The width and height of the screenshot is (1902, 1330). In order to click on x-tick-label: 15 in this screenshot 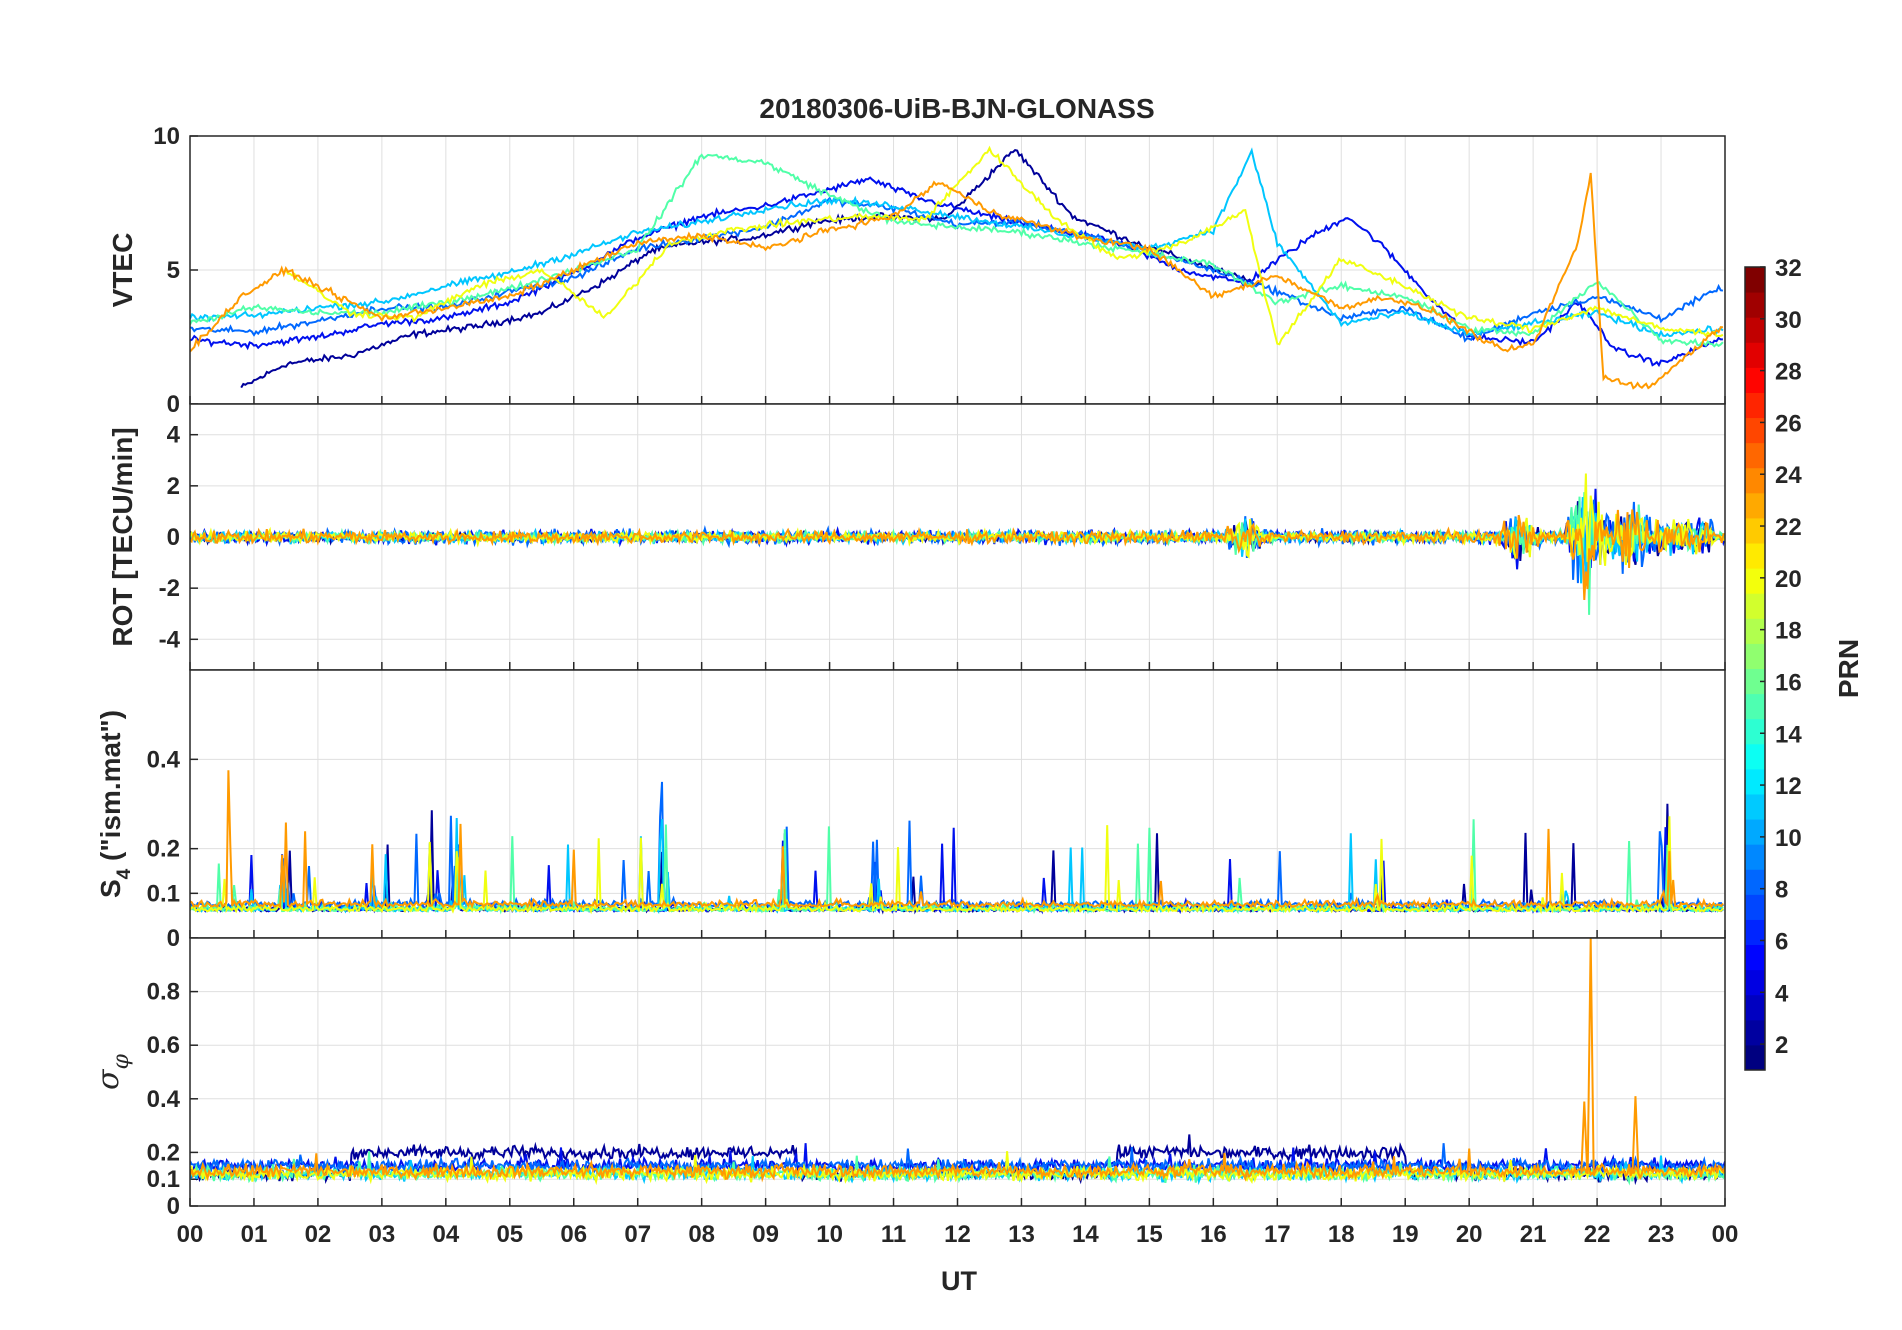, I will do `click(1149, 1234)`.